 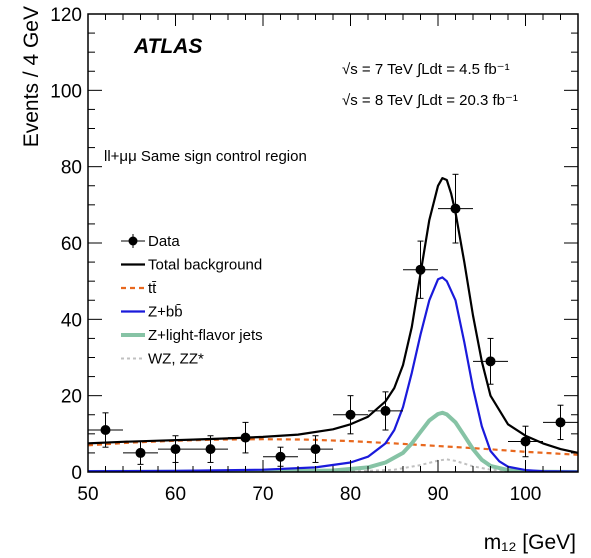 I want to click on x-tick-label: 80, so click(x=350, y=494).